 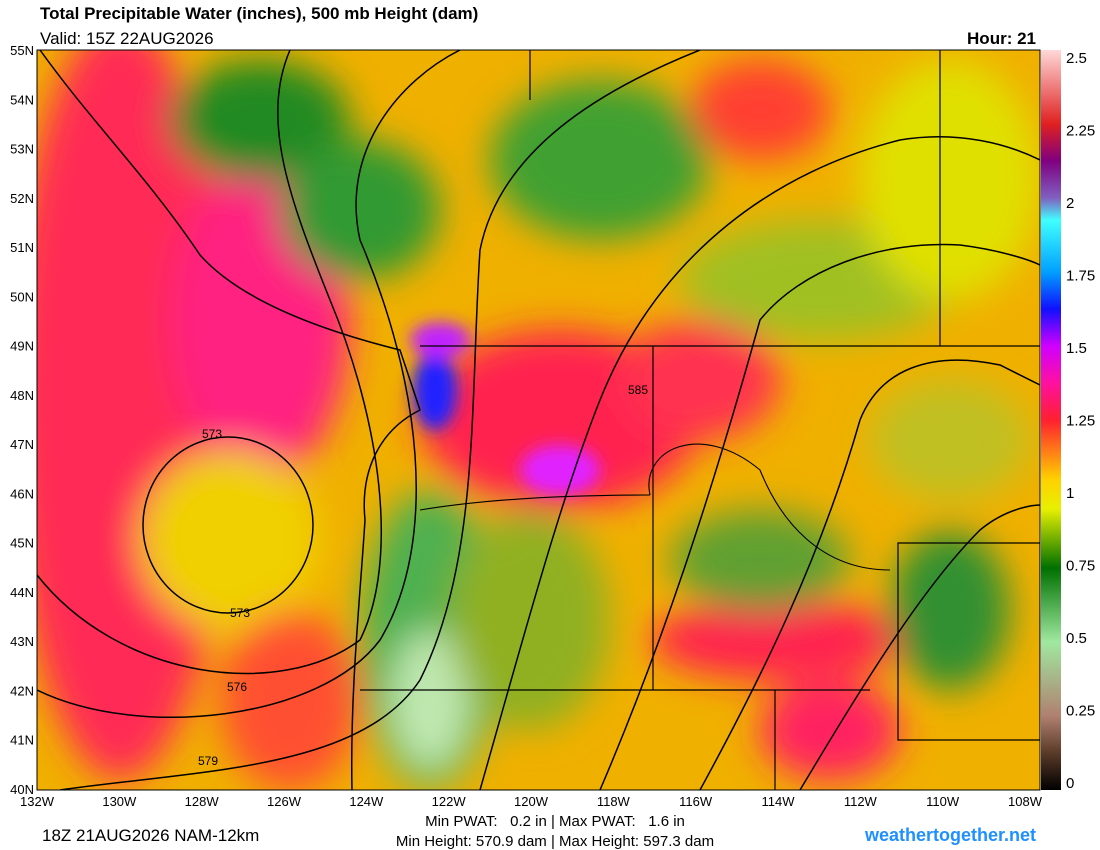 I want to click on lat-label: 55N, so click(x=22, y=50).